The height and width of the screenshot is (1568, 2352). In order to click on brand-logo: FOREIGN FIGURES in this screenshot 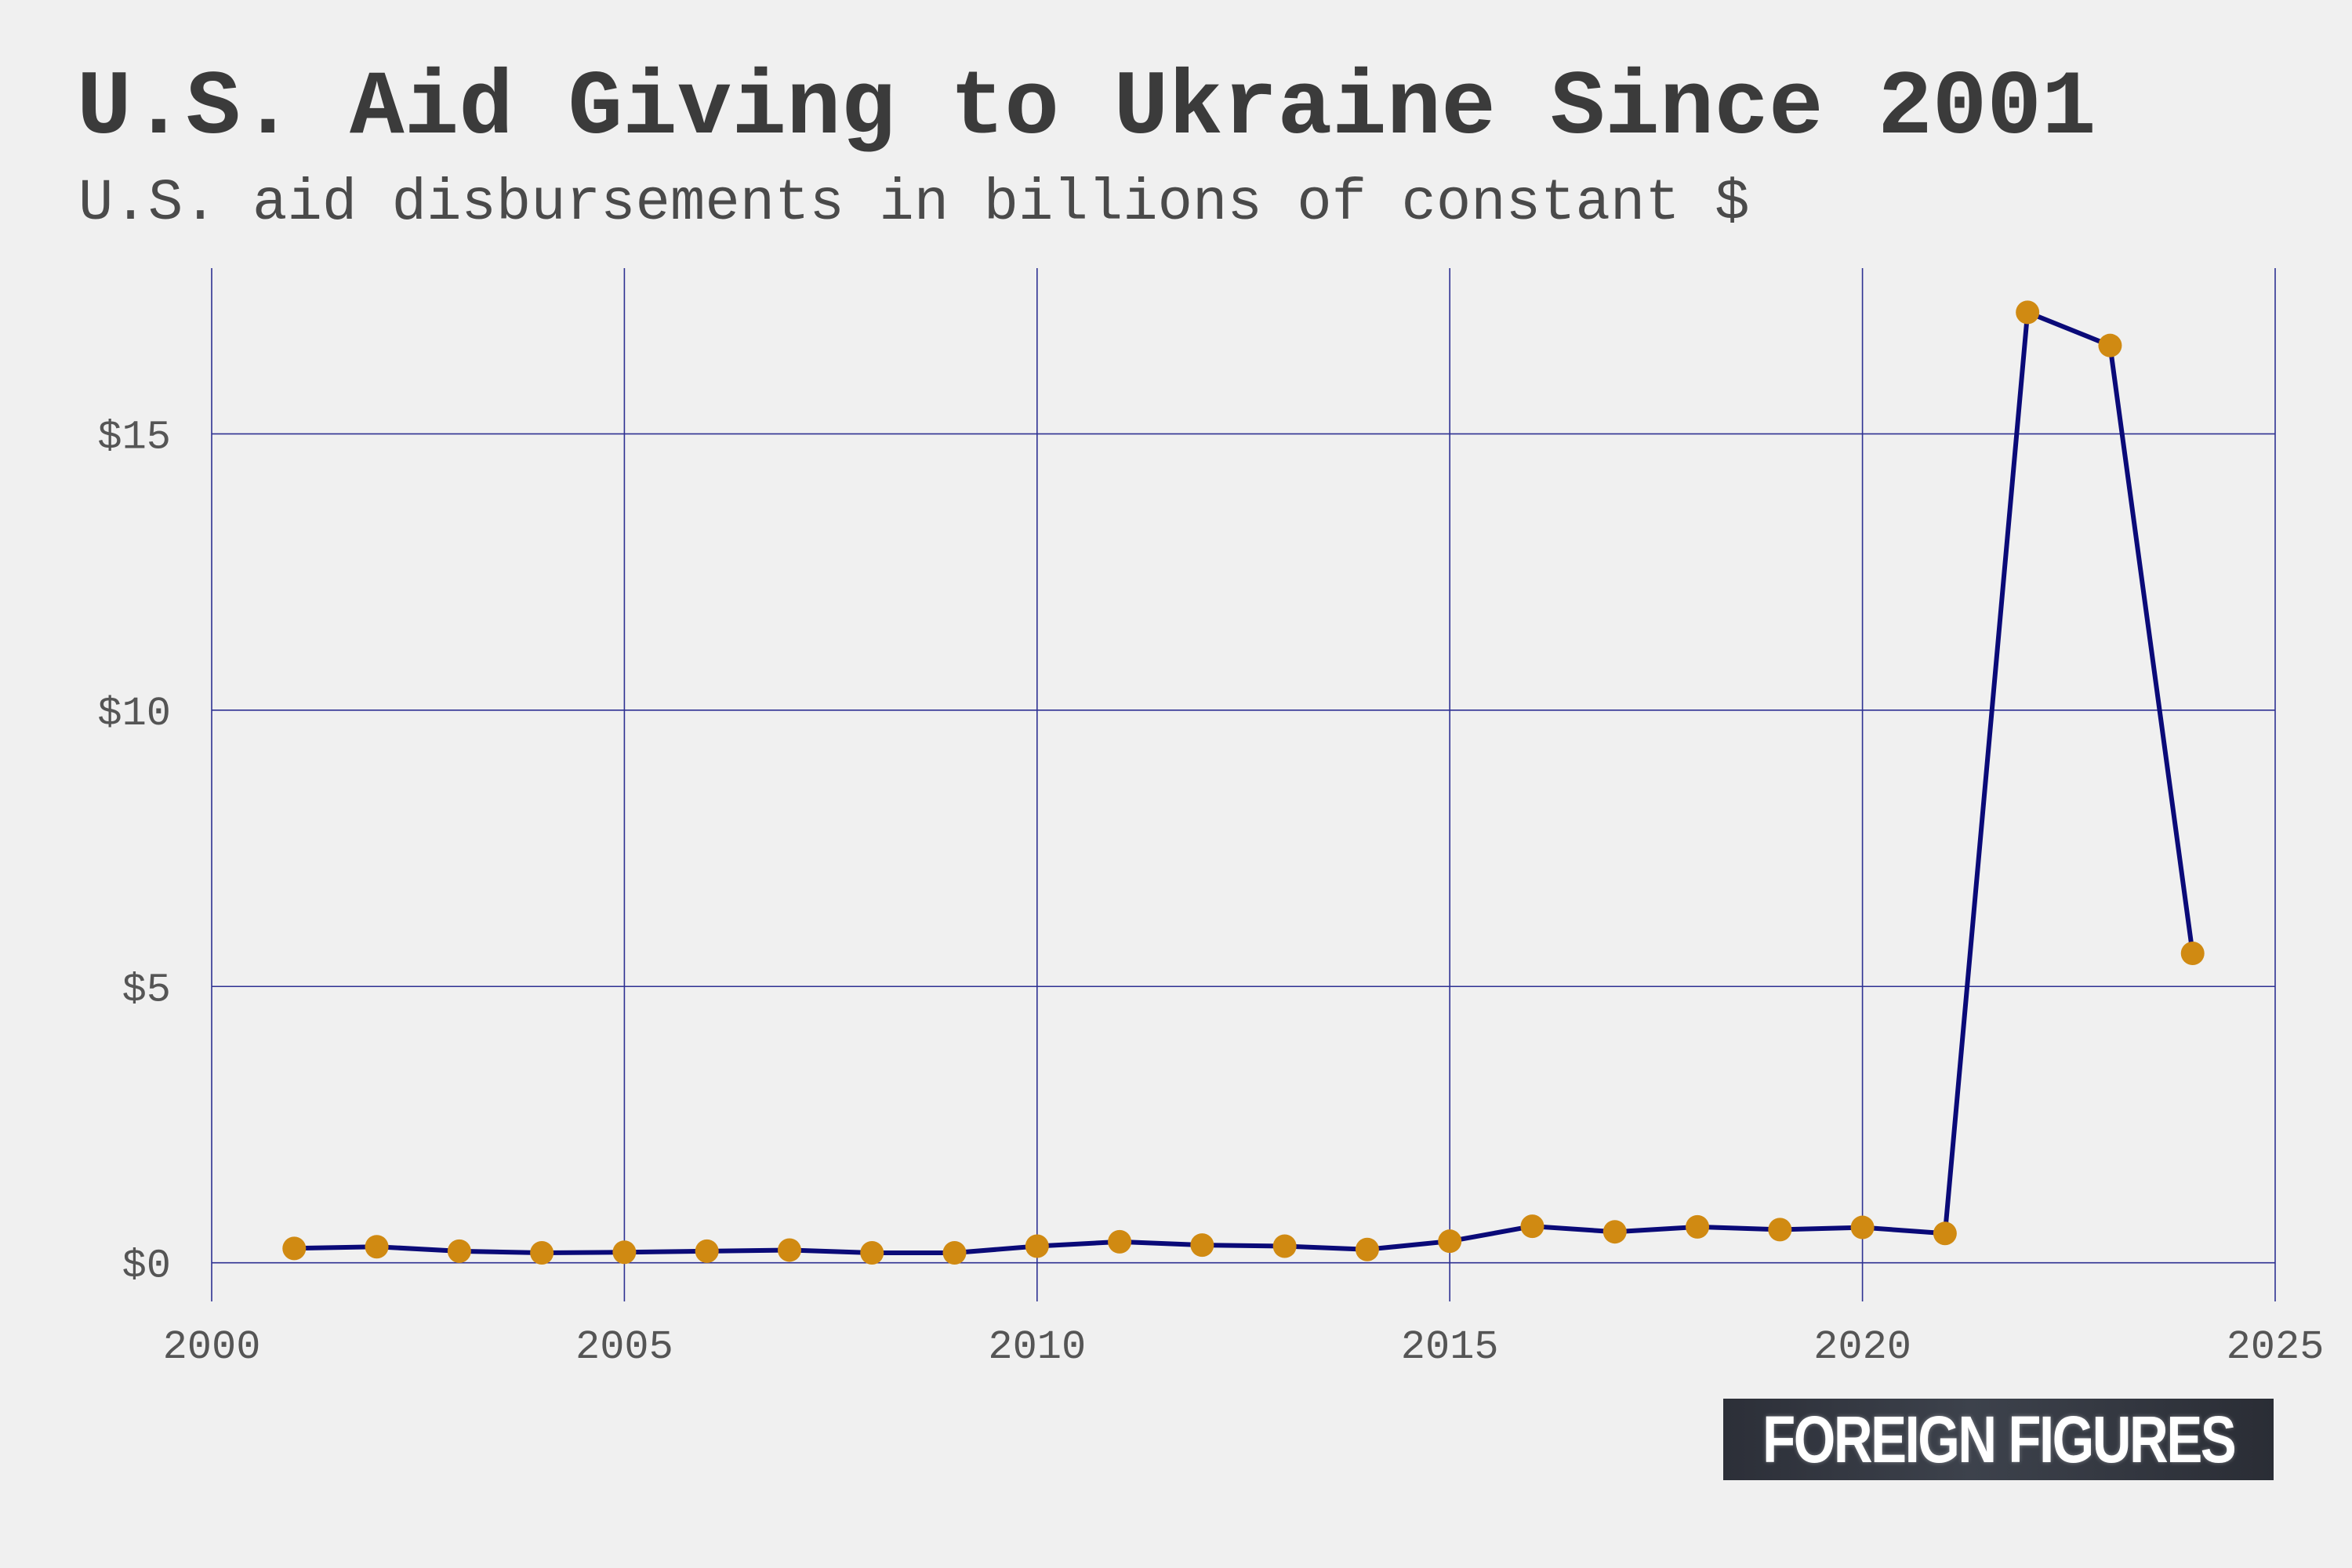, I will do `click(1998, 1439)`.